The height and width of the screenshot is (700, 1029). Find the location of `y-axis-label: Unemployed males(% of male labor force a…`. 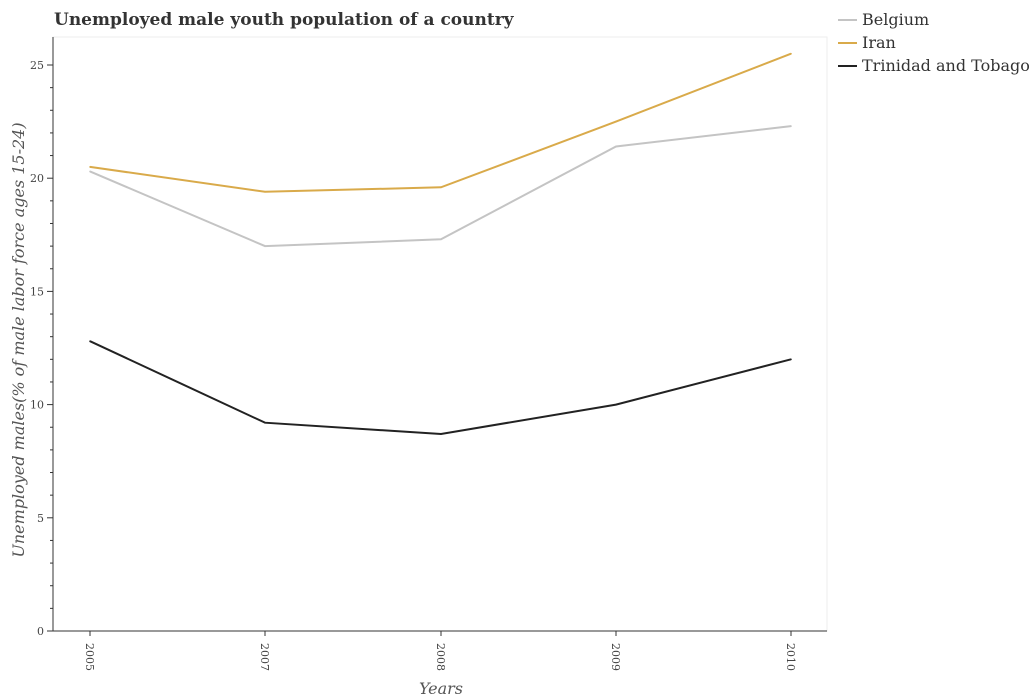

y-axis-label: Unemployed males(% of male labor force a… is located at coordinates (18, 339).